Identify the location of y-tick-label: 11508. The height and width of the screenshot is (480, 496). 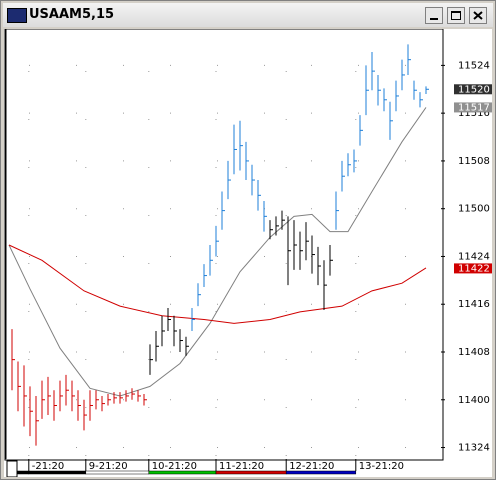
(474, 161).